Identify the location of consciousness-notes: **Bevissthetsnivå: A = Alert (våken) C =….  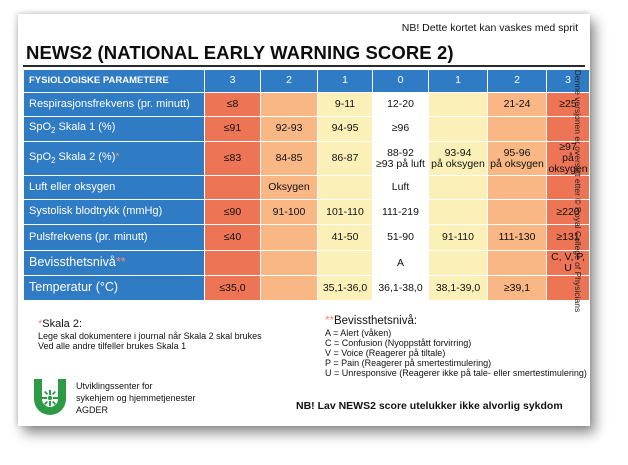
(456, 346).